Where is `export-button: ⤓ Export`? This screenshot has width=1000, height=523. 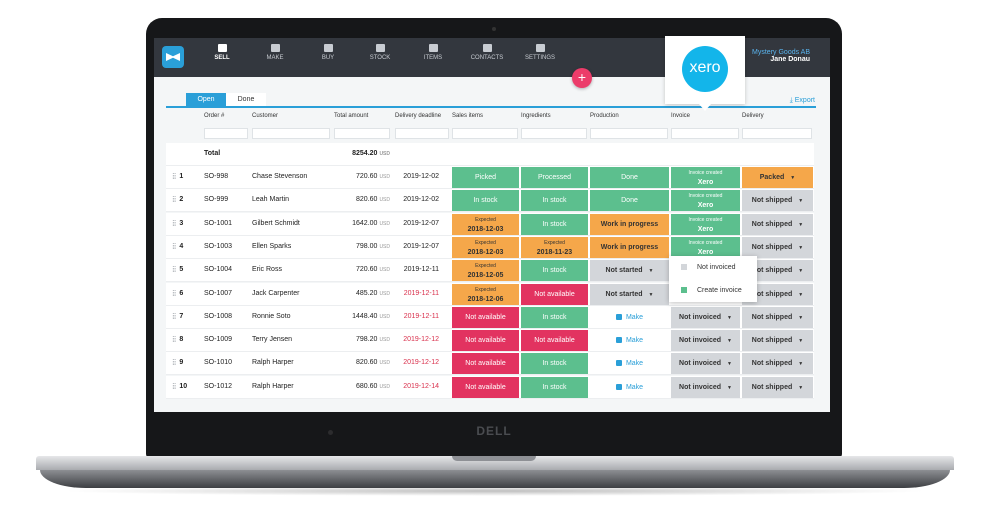
export-button: ⤓ Export is located at coordinates (802, 101).